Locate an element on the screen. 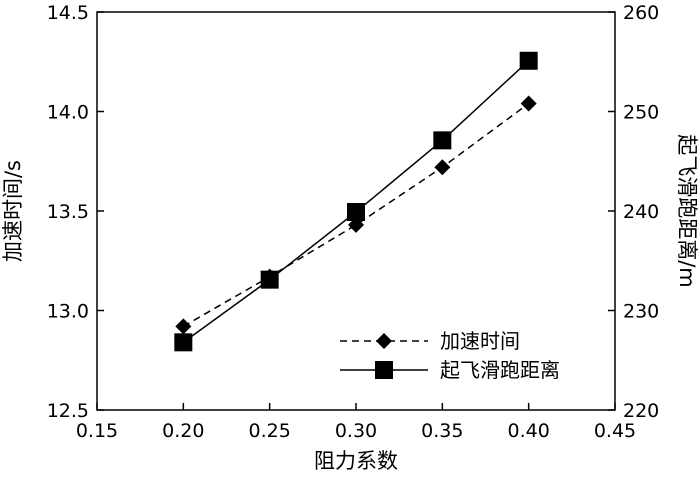 The image size is (700, 485). x-tick-label: 0.40 is located at coordinates (529, 431).